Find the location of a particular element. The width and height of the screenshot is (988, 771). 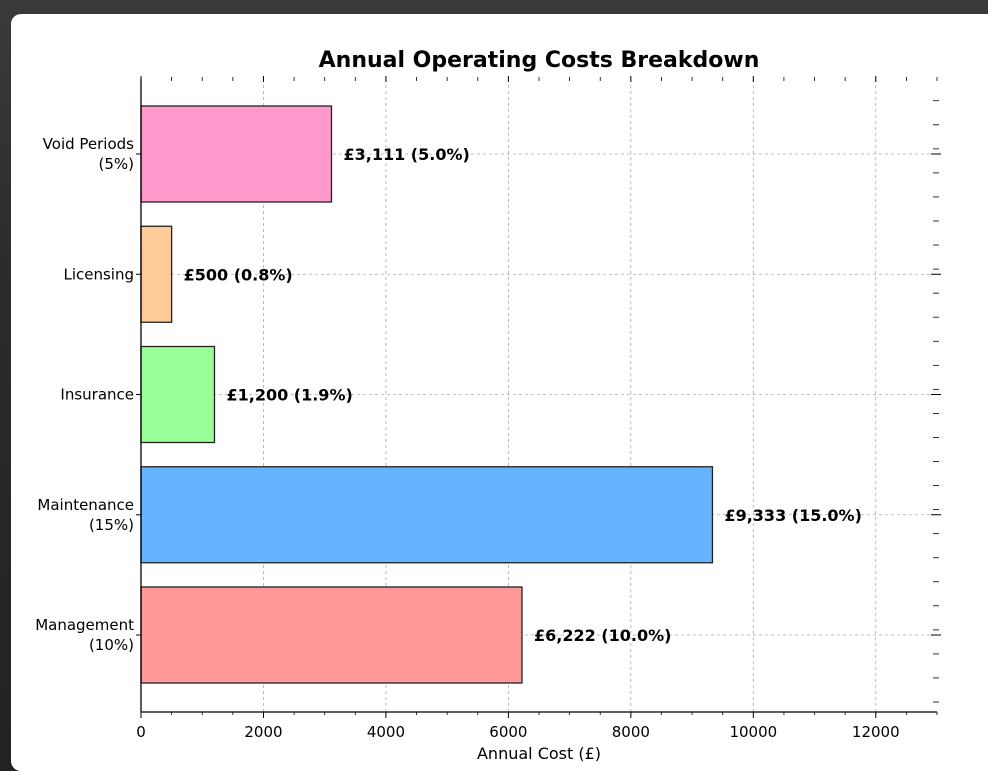

y-tick-label: (10%) is located at coordinates (111, 645).